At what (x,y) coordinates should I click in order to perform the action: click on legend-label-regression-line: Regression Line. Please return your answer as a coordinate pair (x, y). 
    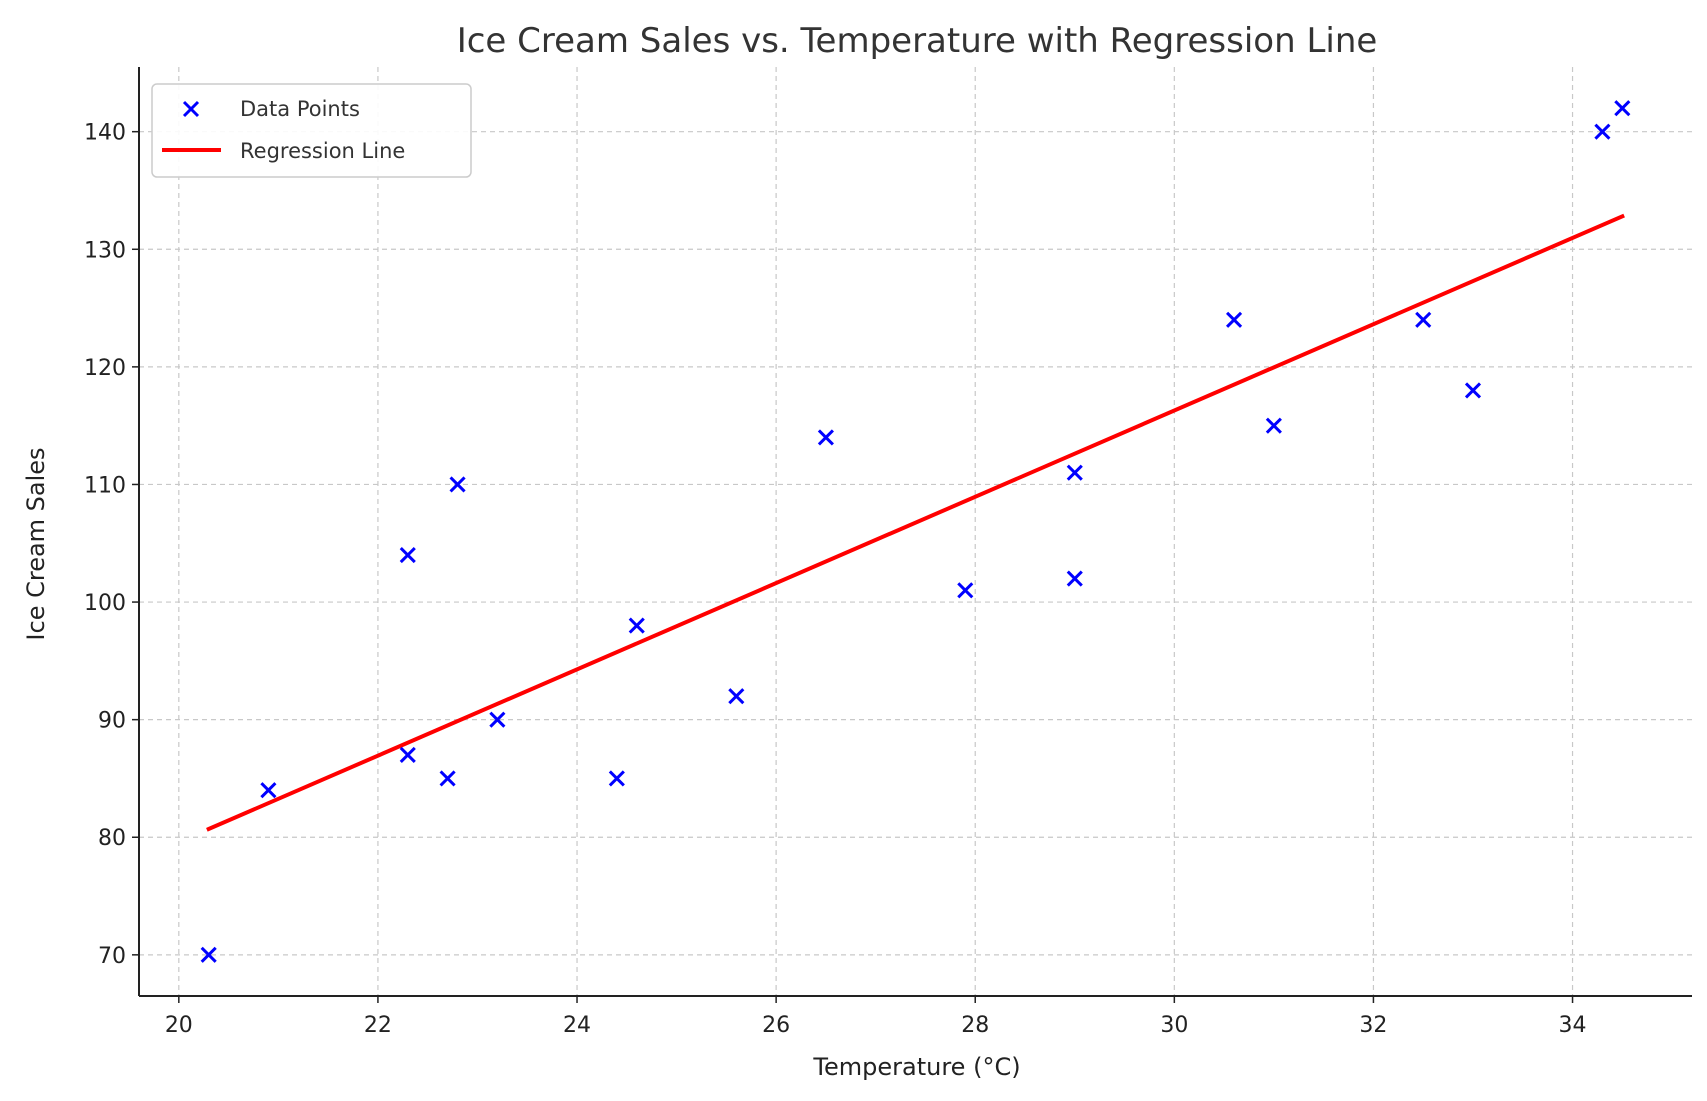
    Looking at the image, I should click on (322, 151).